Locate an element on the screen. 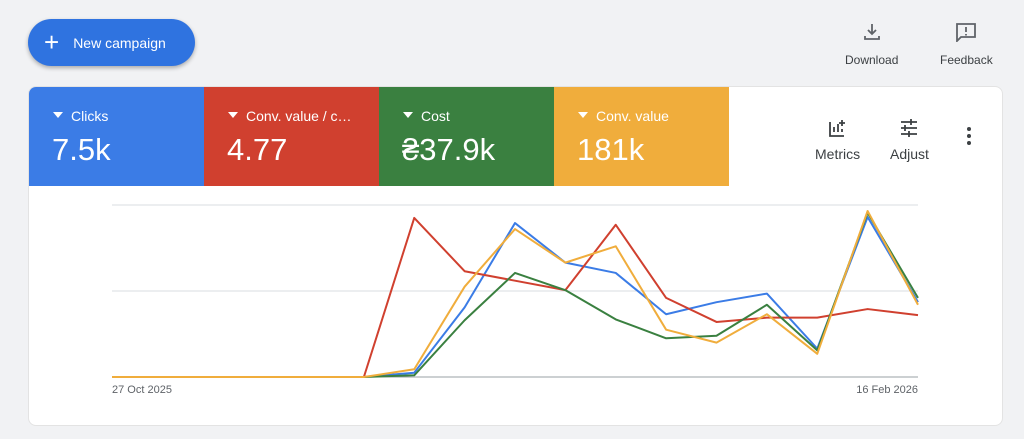 This screenshot has width=1024, height=439. metric-total: ₴37.9k is located at coordinates (449, 149).